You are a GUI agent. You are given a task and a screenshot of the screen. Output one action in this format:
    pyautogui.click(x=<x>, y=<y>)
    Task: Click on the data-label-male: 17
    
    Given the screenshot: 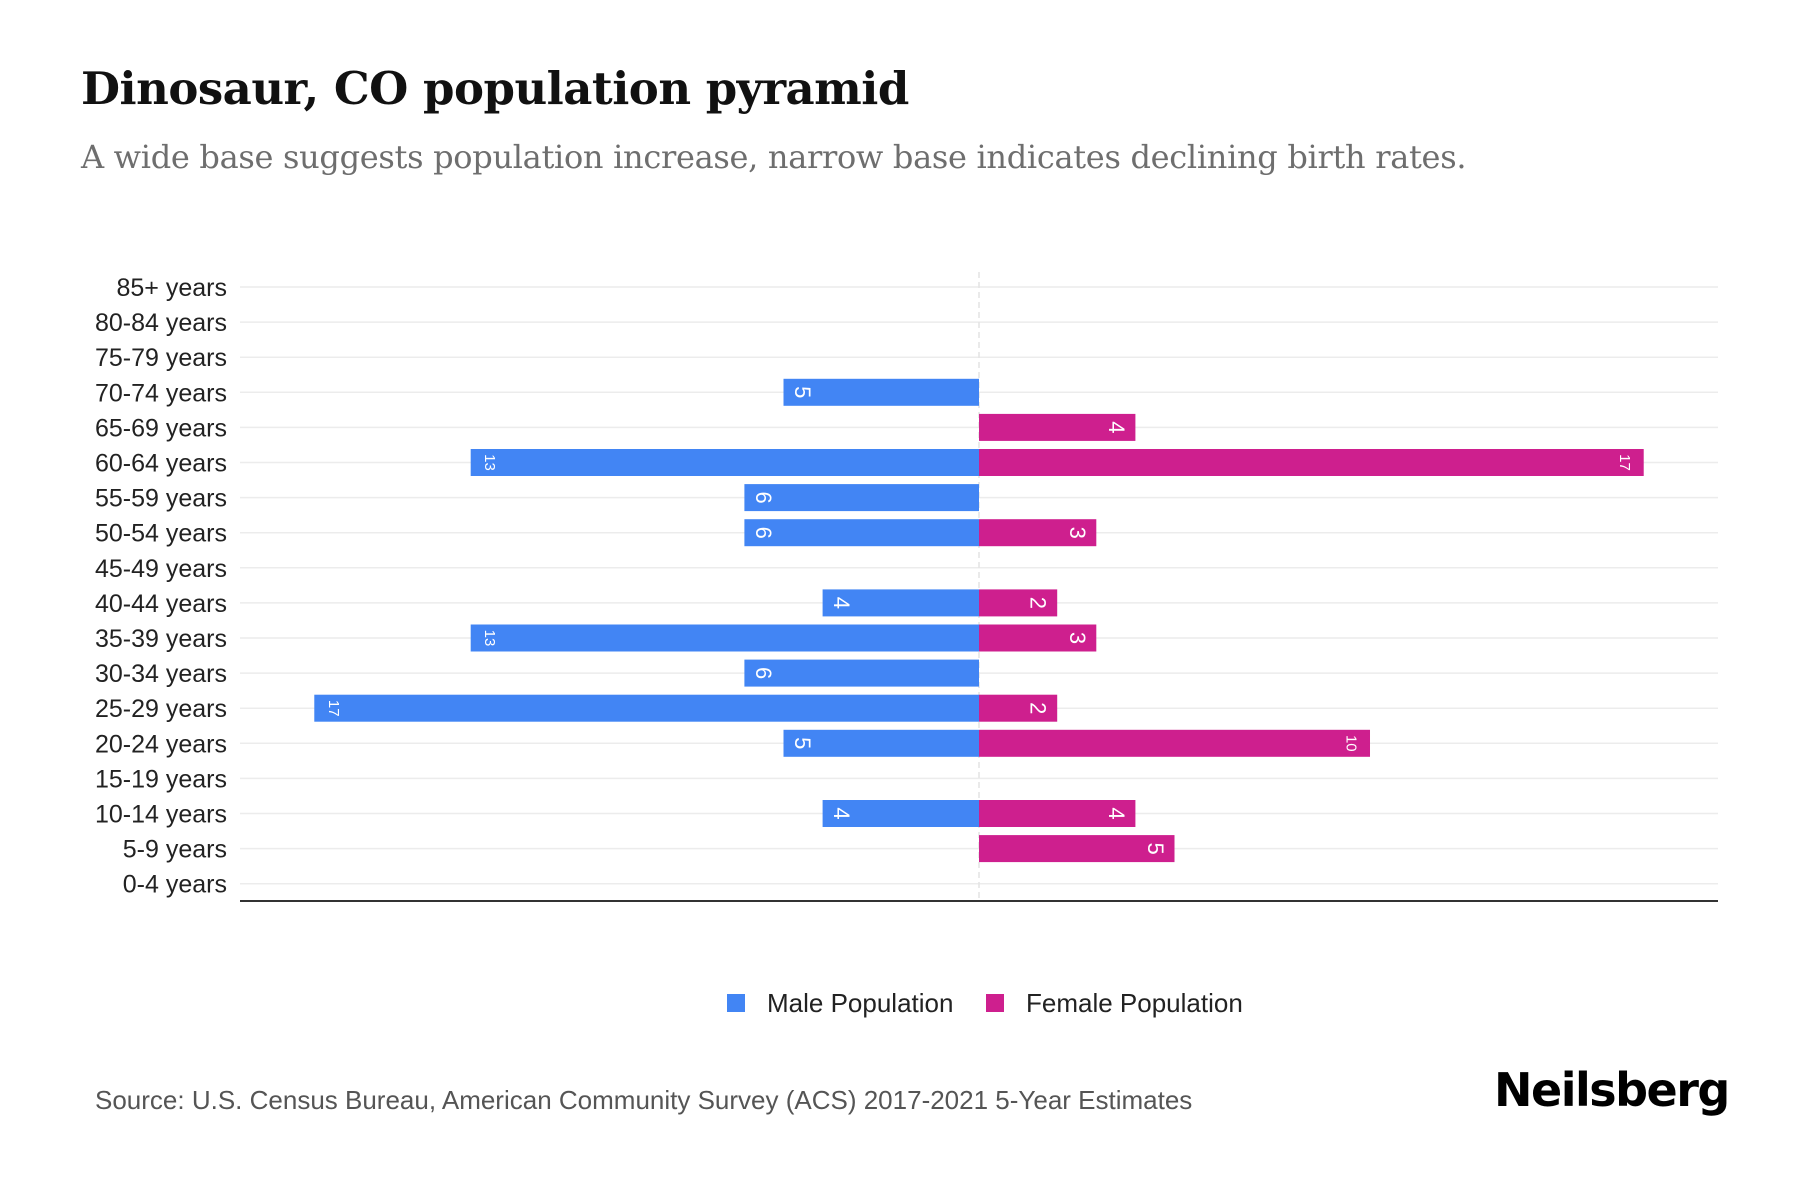 What is the action you would take?
    pyautogui.click(x=333, y=708)
    